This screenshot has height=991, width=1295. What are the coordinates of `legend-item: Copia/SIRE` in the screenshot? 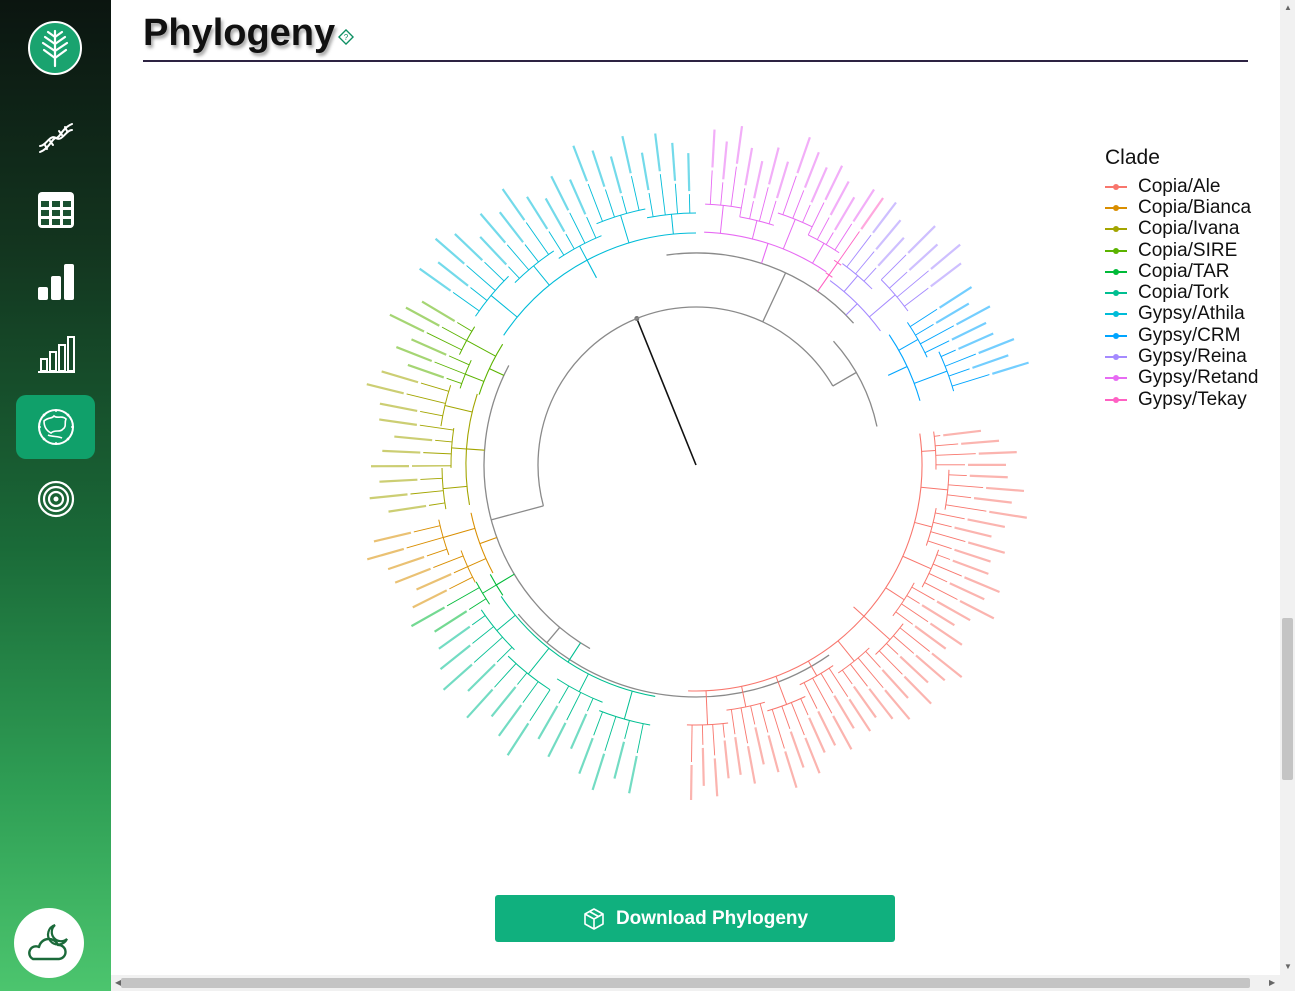 It's located at (1181, 250).